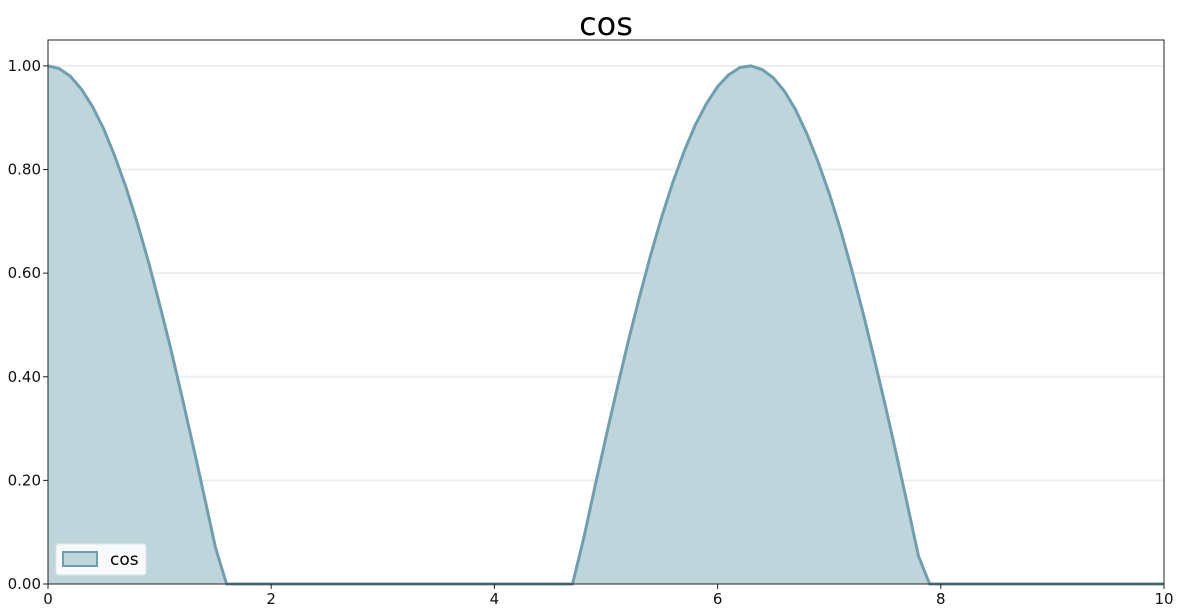 The width and height of the screenshot is (1180, 613). I want to click on x-tick-label: 6, so click(718, 599).